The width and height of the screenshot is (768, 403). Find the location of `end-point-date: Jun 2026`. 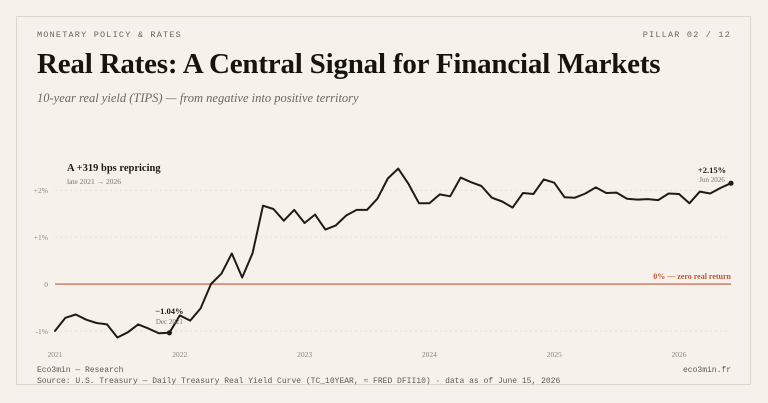

end-point-date: Jun 2026 is located at coordinates (712, 180).